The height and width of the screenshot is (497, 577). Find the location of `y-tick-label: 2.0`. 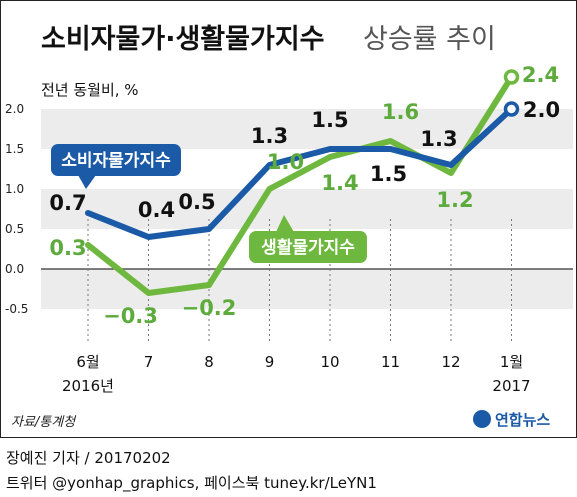

y-tick-label: 2.0 is located at coordinates (14, 109).